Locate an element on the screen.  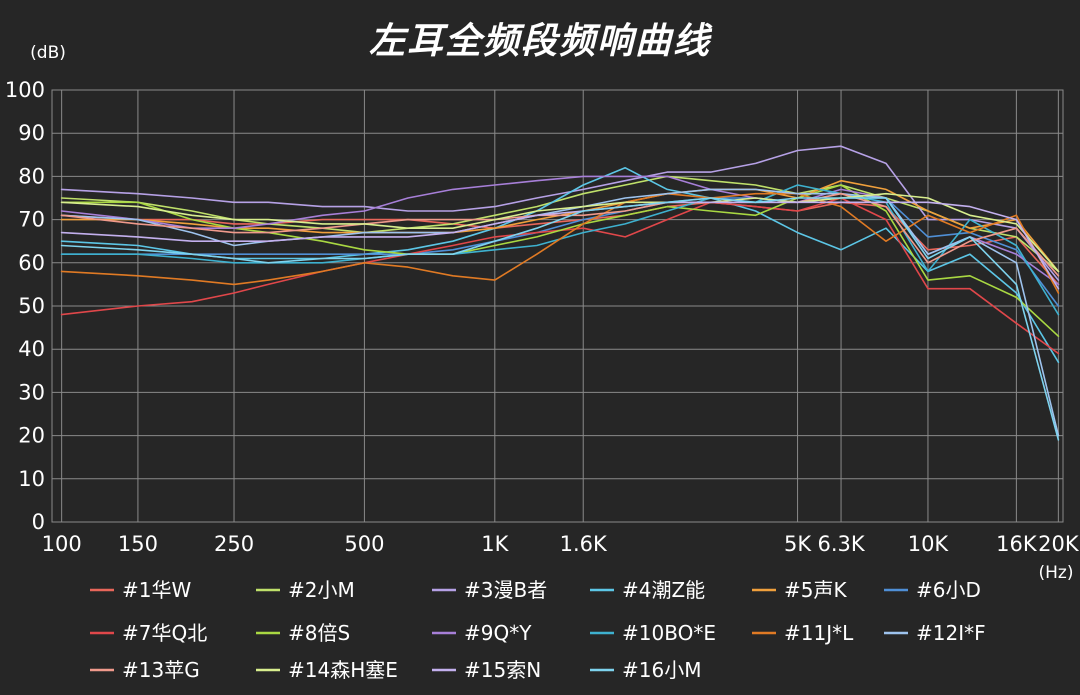
legend-item: #10BO*E is located at coordinates (653, 633).